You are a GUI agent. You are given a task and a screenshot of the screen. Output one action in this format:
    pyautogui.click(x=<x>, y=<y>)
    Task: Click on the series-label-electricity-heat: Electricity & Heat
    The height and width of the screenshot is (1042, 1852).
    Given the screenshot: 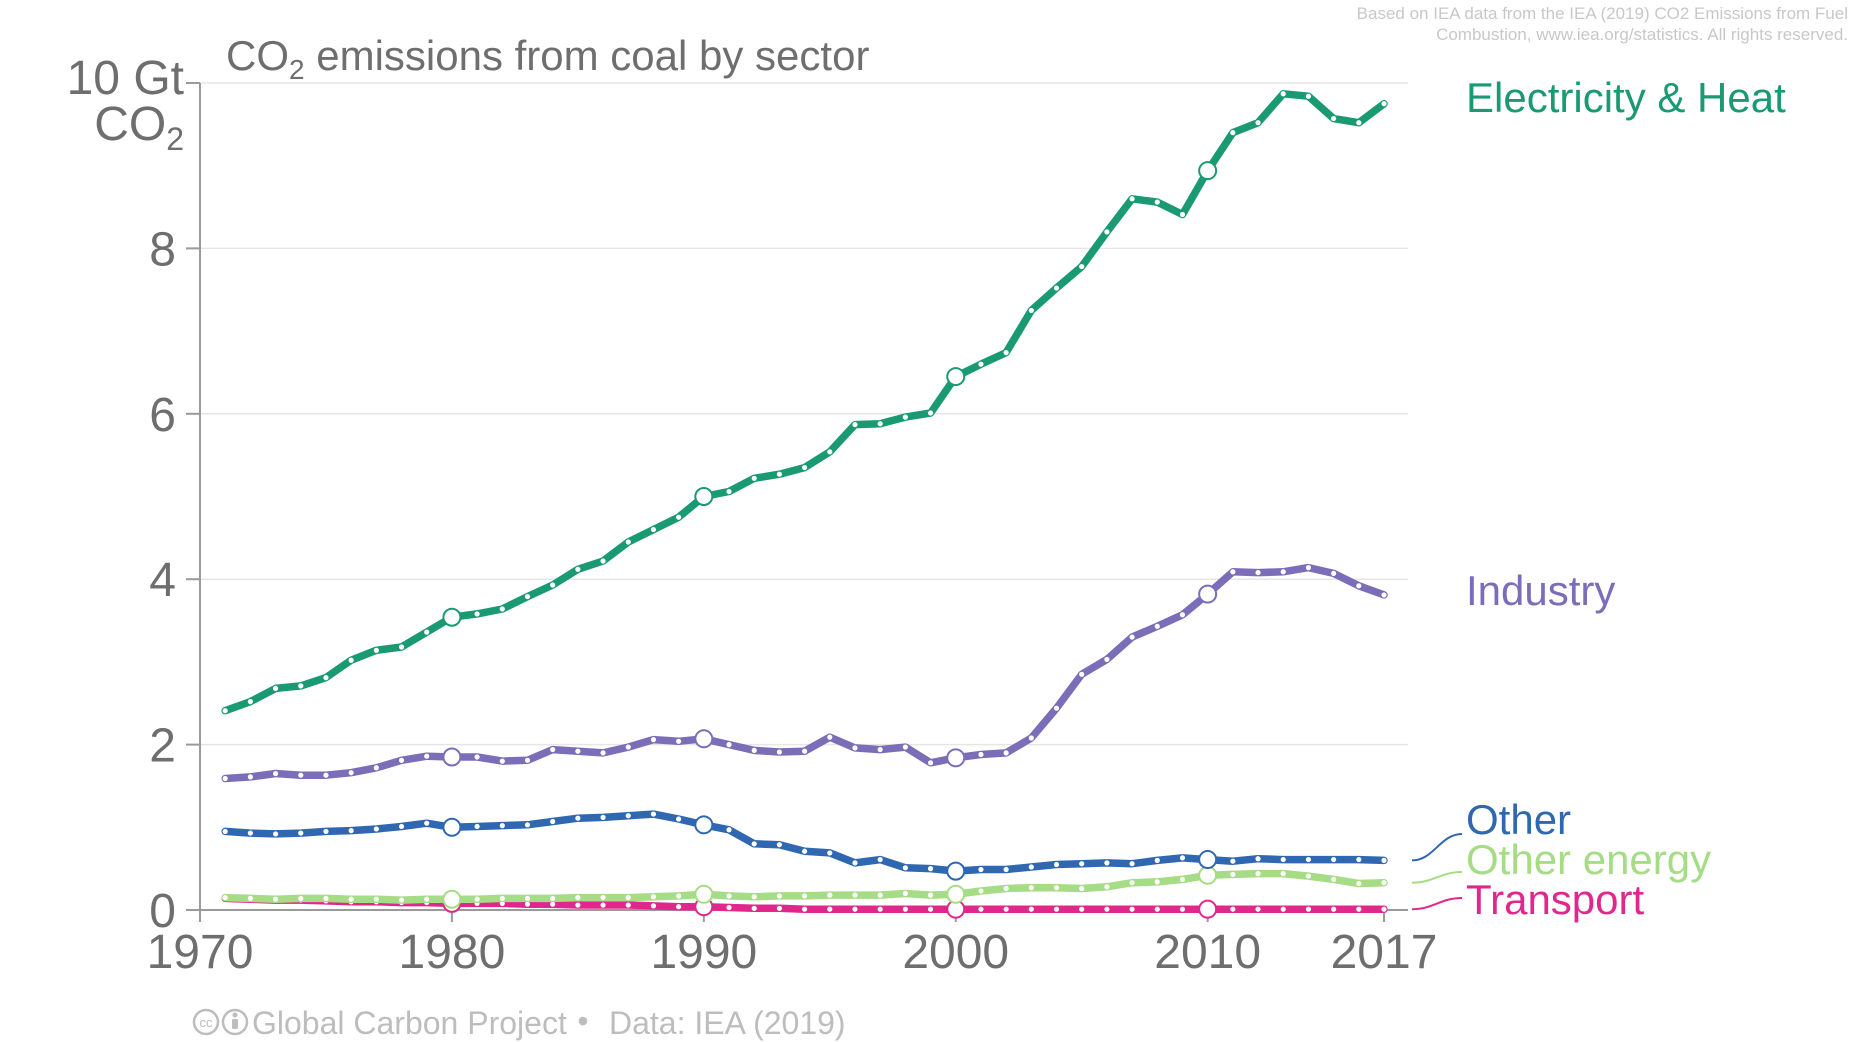 What is the action you would take?
    pyautogui.click(x=1626, y=97)
    